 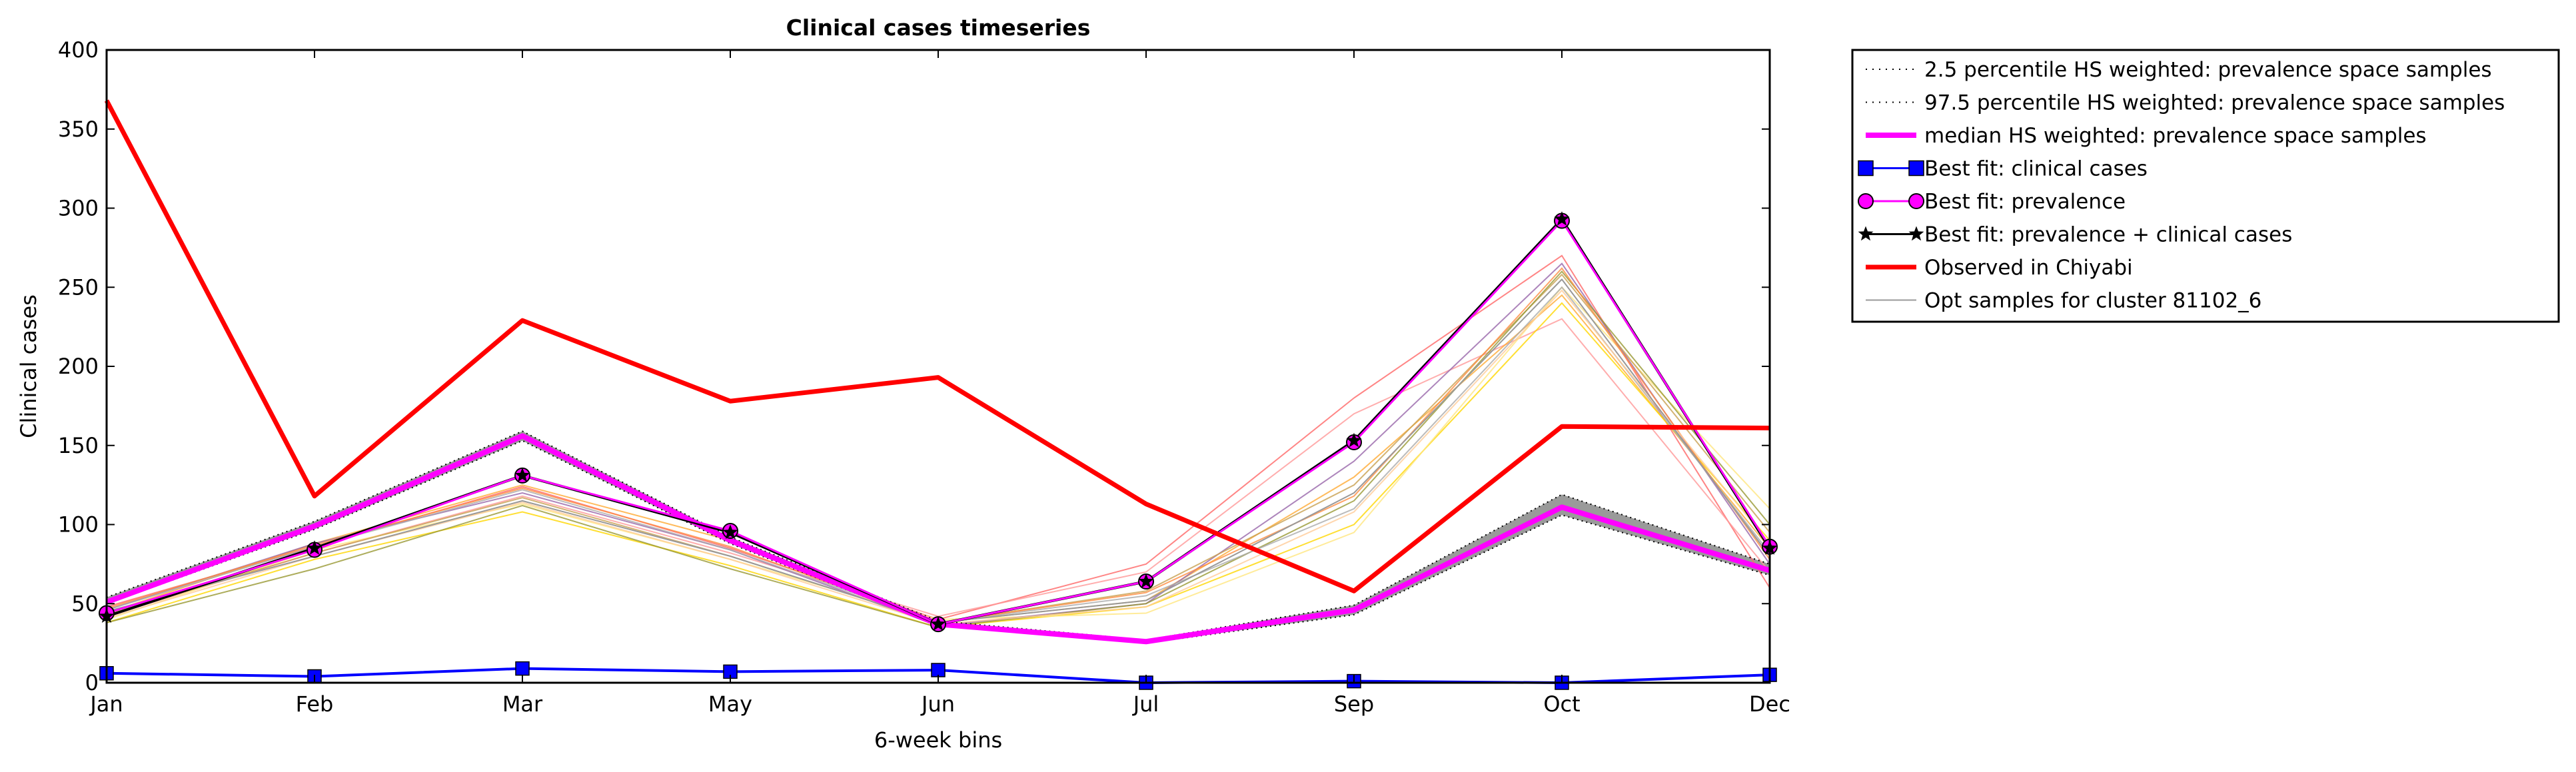 I want to click on y-tick-label: 250, so click(x=78, y=287).